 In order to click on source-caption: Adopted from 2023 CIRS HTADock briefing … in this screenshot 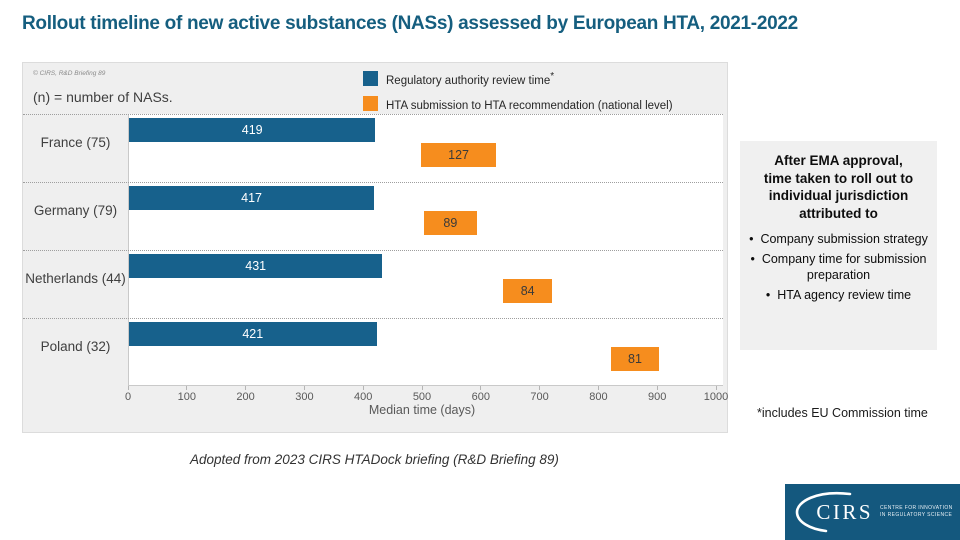, I will do `click(374, 459)`.